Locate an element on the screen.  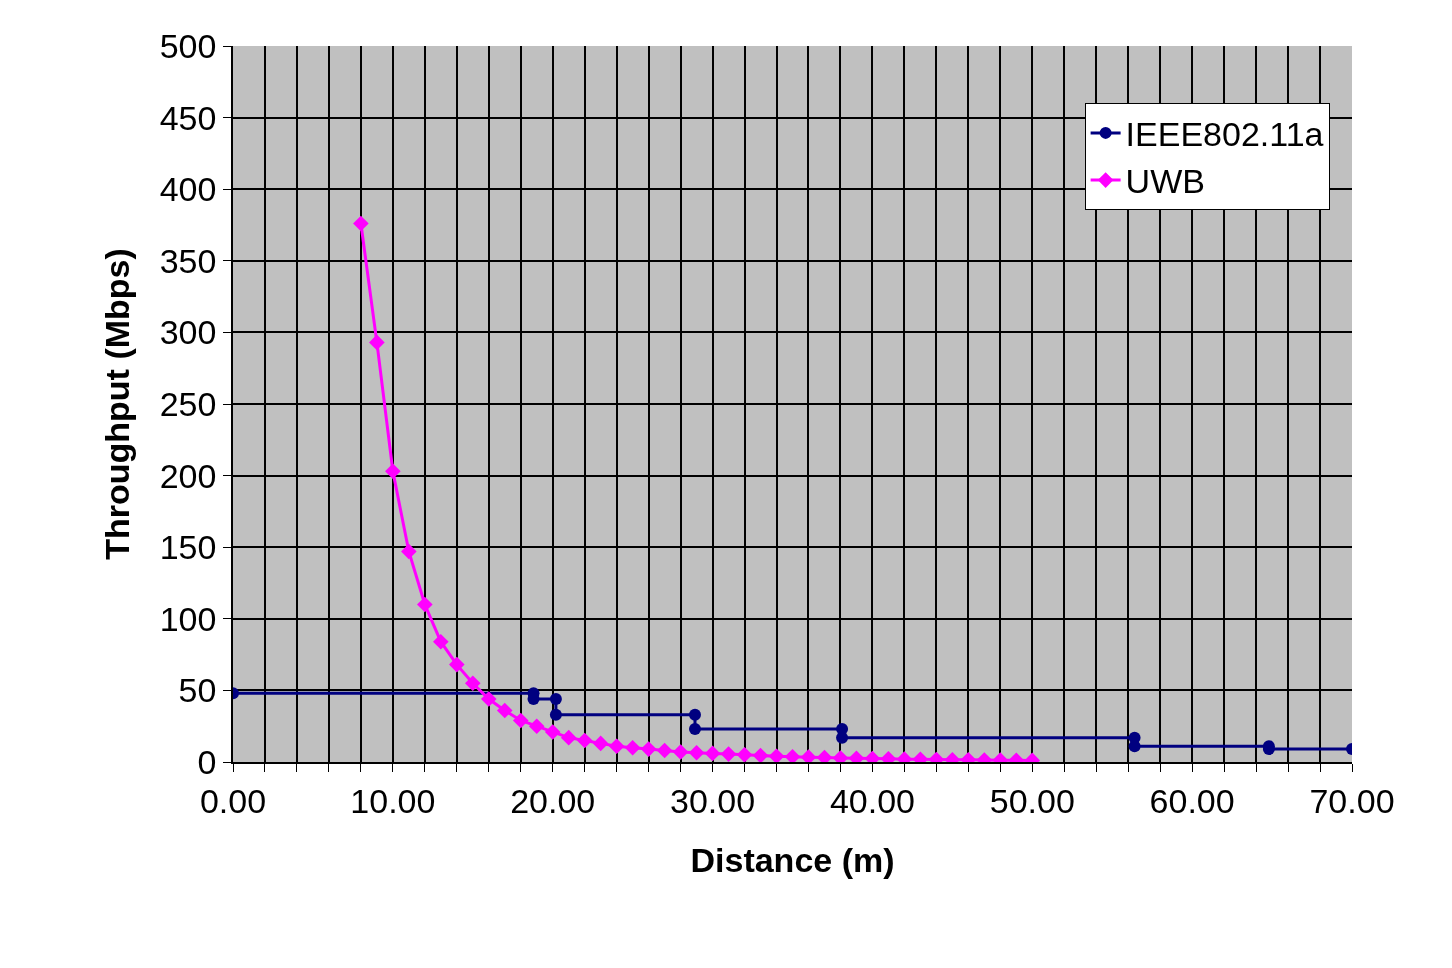
y-tick-label: 300 is located at coordinates (188, 332).